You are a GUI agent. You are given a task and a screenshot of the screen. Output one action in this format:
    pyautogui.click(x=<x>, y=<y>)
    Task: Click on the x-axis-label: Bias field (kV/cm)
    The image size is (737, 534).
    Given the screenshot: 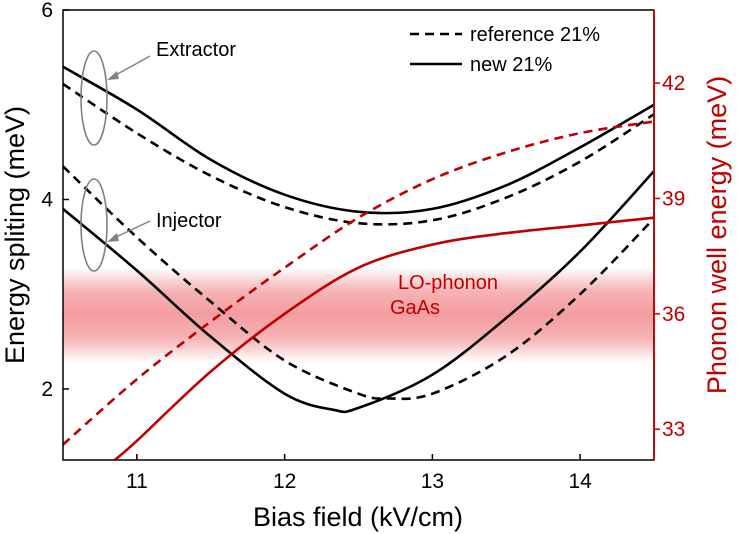 What is the action you would take?
    pyautogui.click(x=358, y=517)
    